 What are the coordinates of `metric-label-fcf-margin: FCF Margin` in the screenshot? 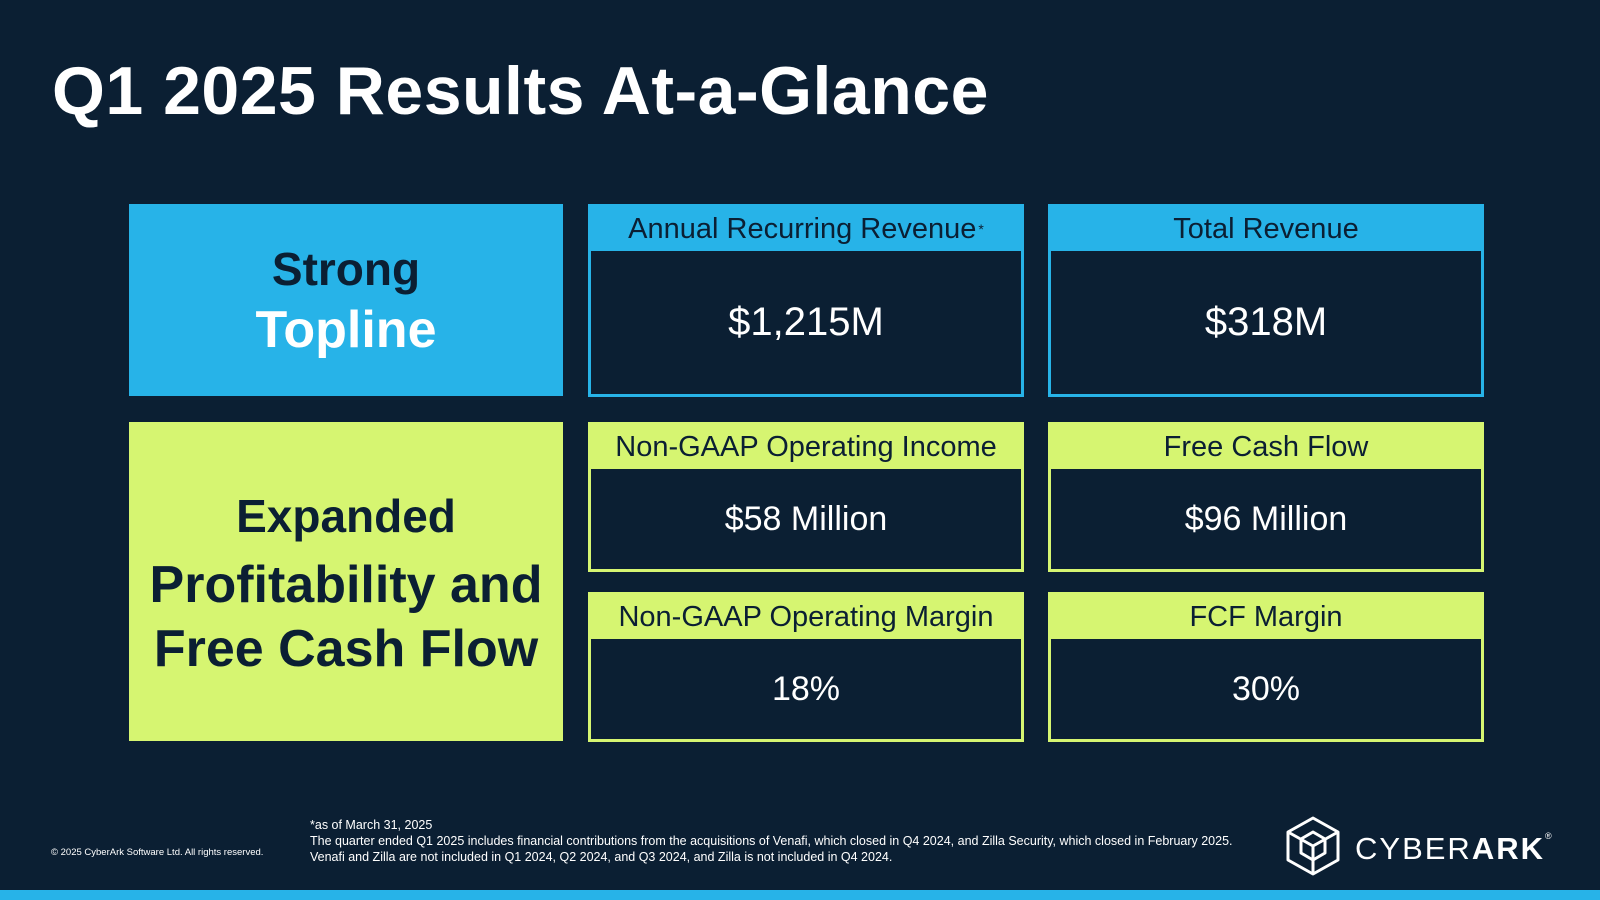 It's located at (1266, 617).